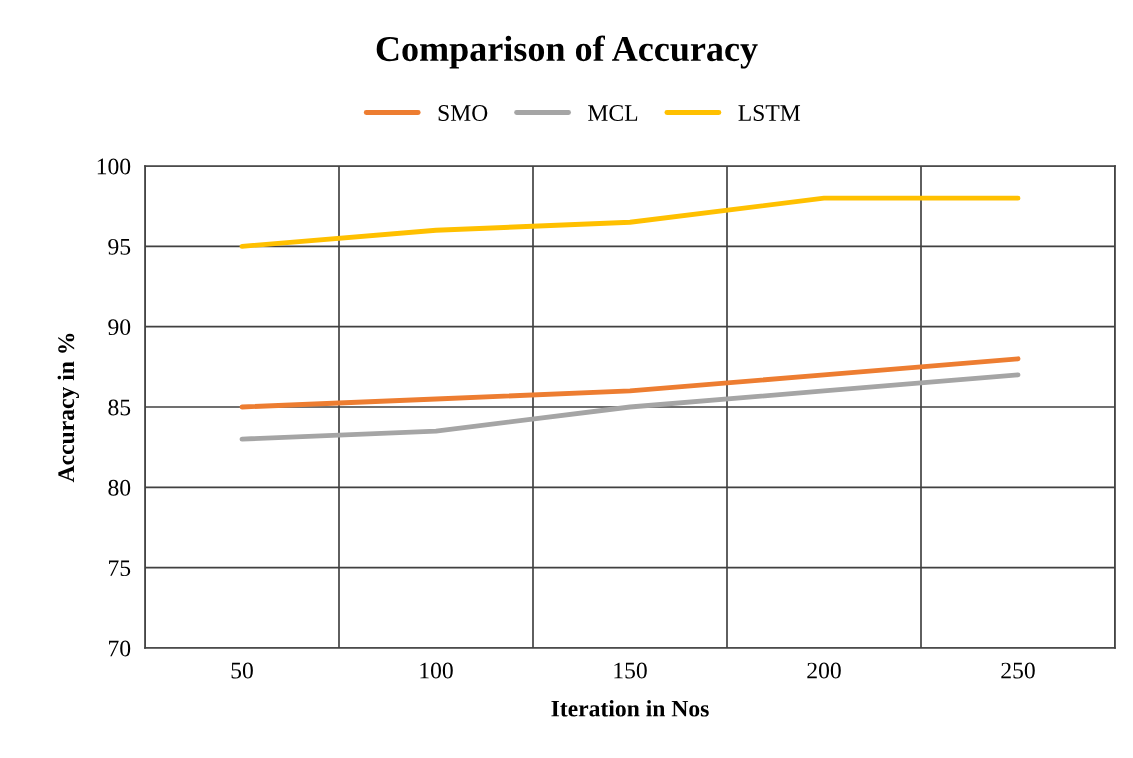 The height and width of the screenshot is (758, 1133). Describe the element at coordinates (242, 670) in the screenshot. I see `x-tick-label: 50` at that location.